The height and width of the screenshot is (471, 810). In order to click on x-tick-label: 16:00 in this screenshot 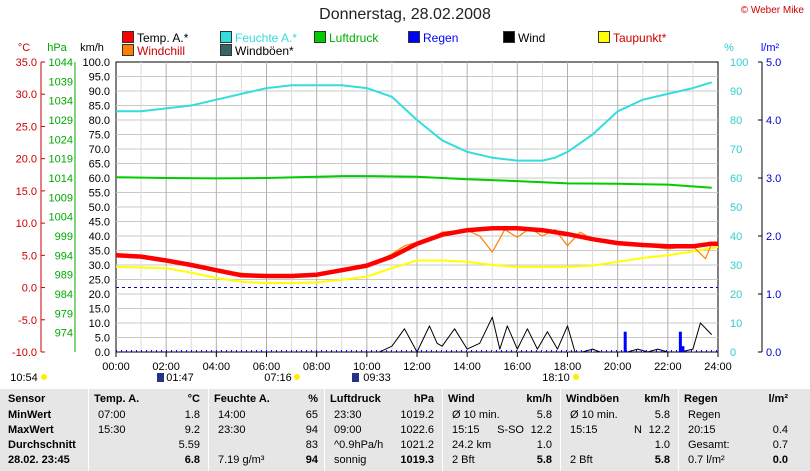, I will do `click(518, 367)`.